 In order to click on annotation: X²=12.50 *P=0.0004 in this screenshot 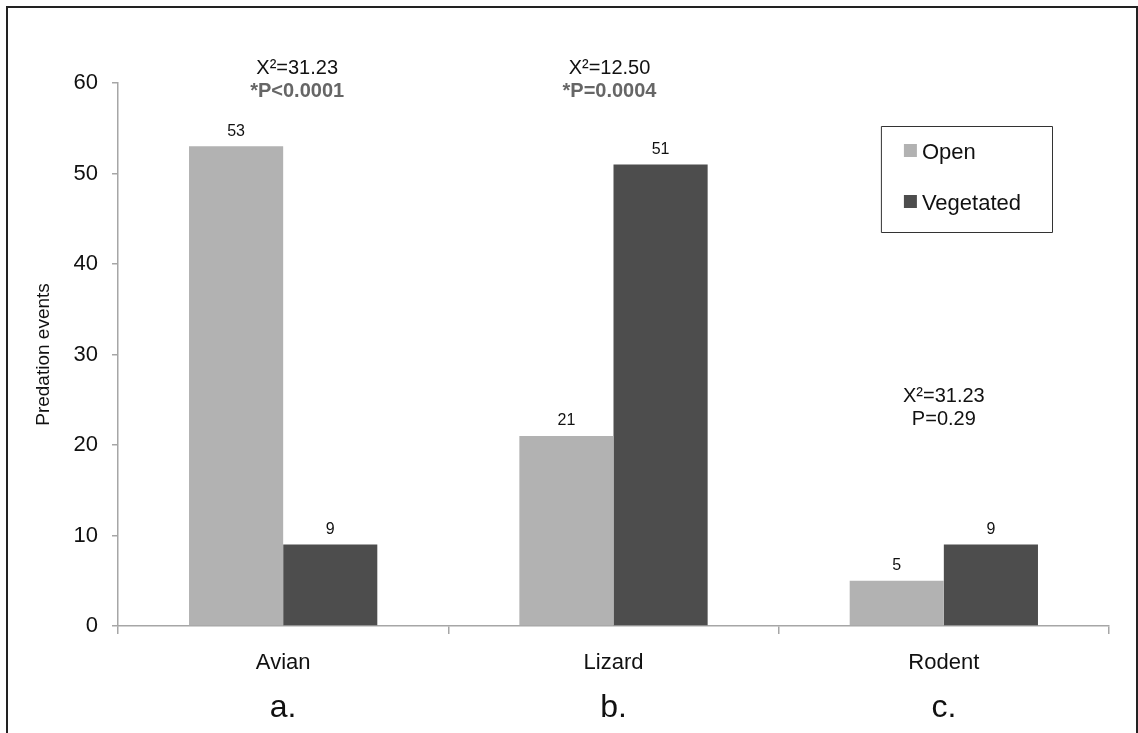, I will do `click(610, 79)`.